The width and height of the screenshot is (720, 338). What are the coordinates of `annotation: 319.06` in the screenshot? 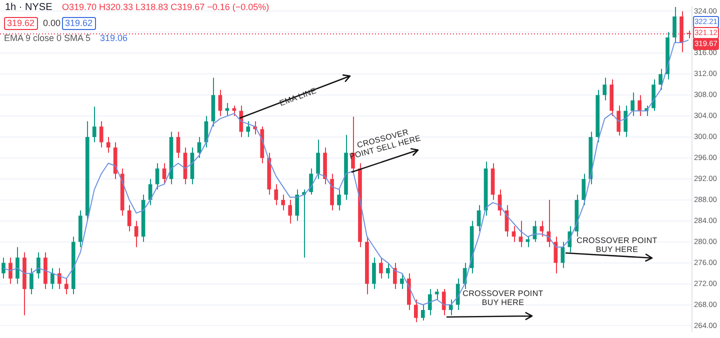 It's located at (114, 38).